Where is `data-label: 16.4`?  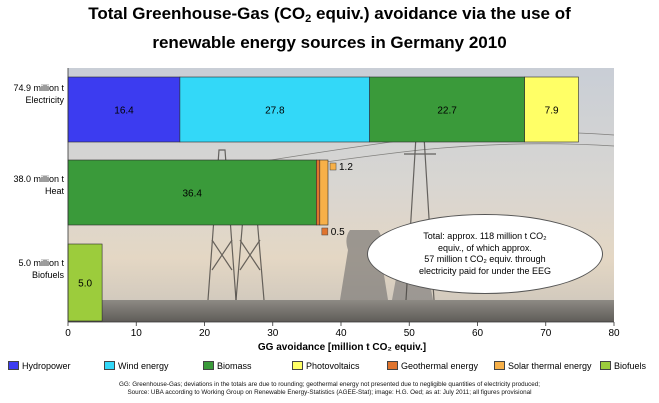
data-label: 16.4 is located at coordinates (124, 111).